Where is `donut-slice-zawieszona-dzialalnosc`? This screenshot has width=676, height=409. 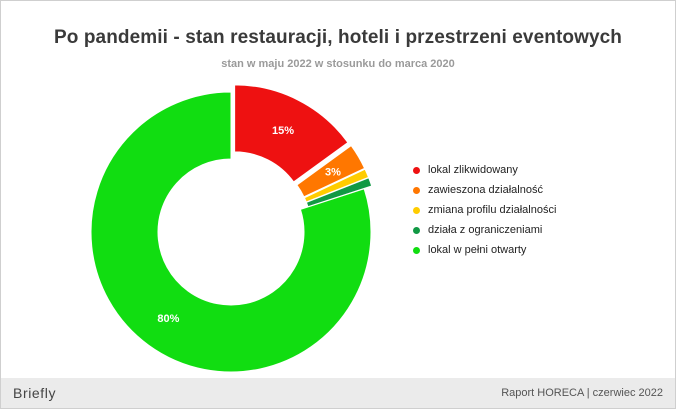 donut-slice-zawieszona-dzialalnosc is located at coordinates (331, 171).